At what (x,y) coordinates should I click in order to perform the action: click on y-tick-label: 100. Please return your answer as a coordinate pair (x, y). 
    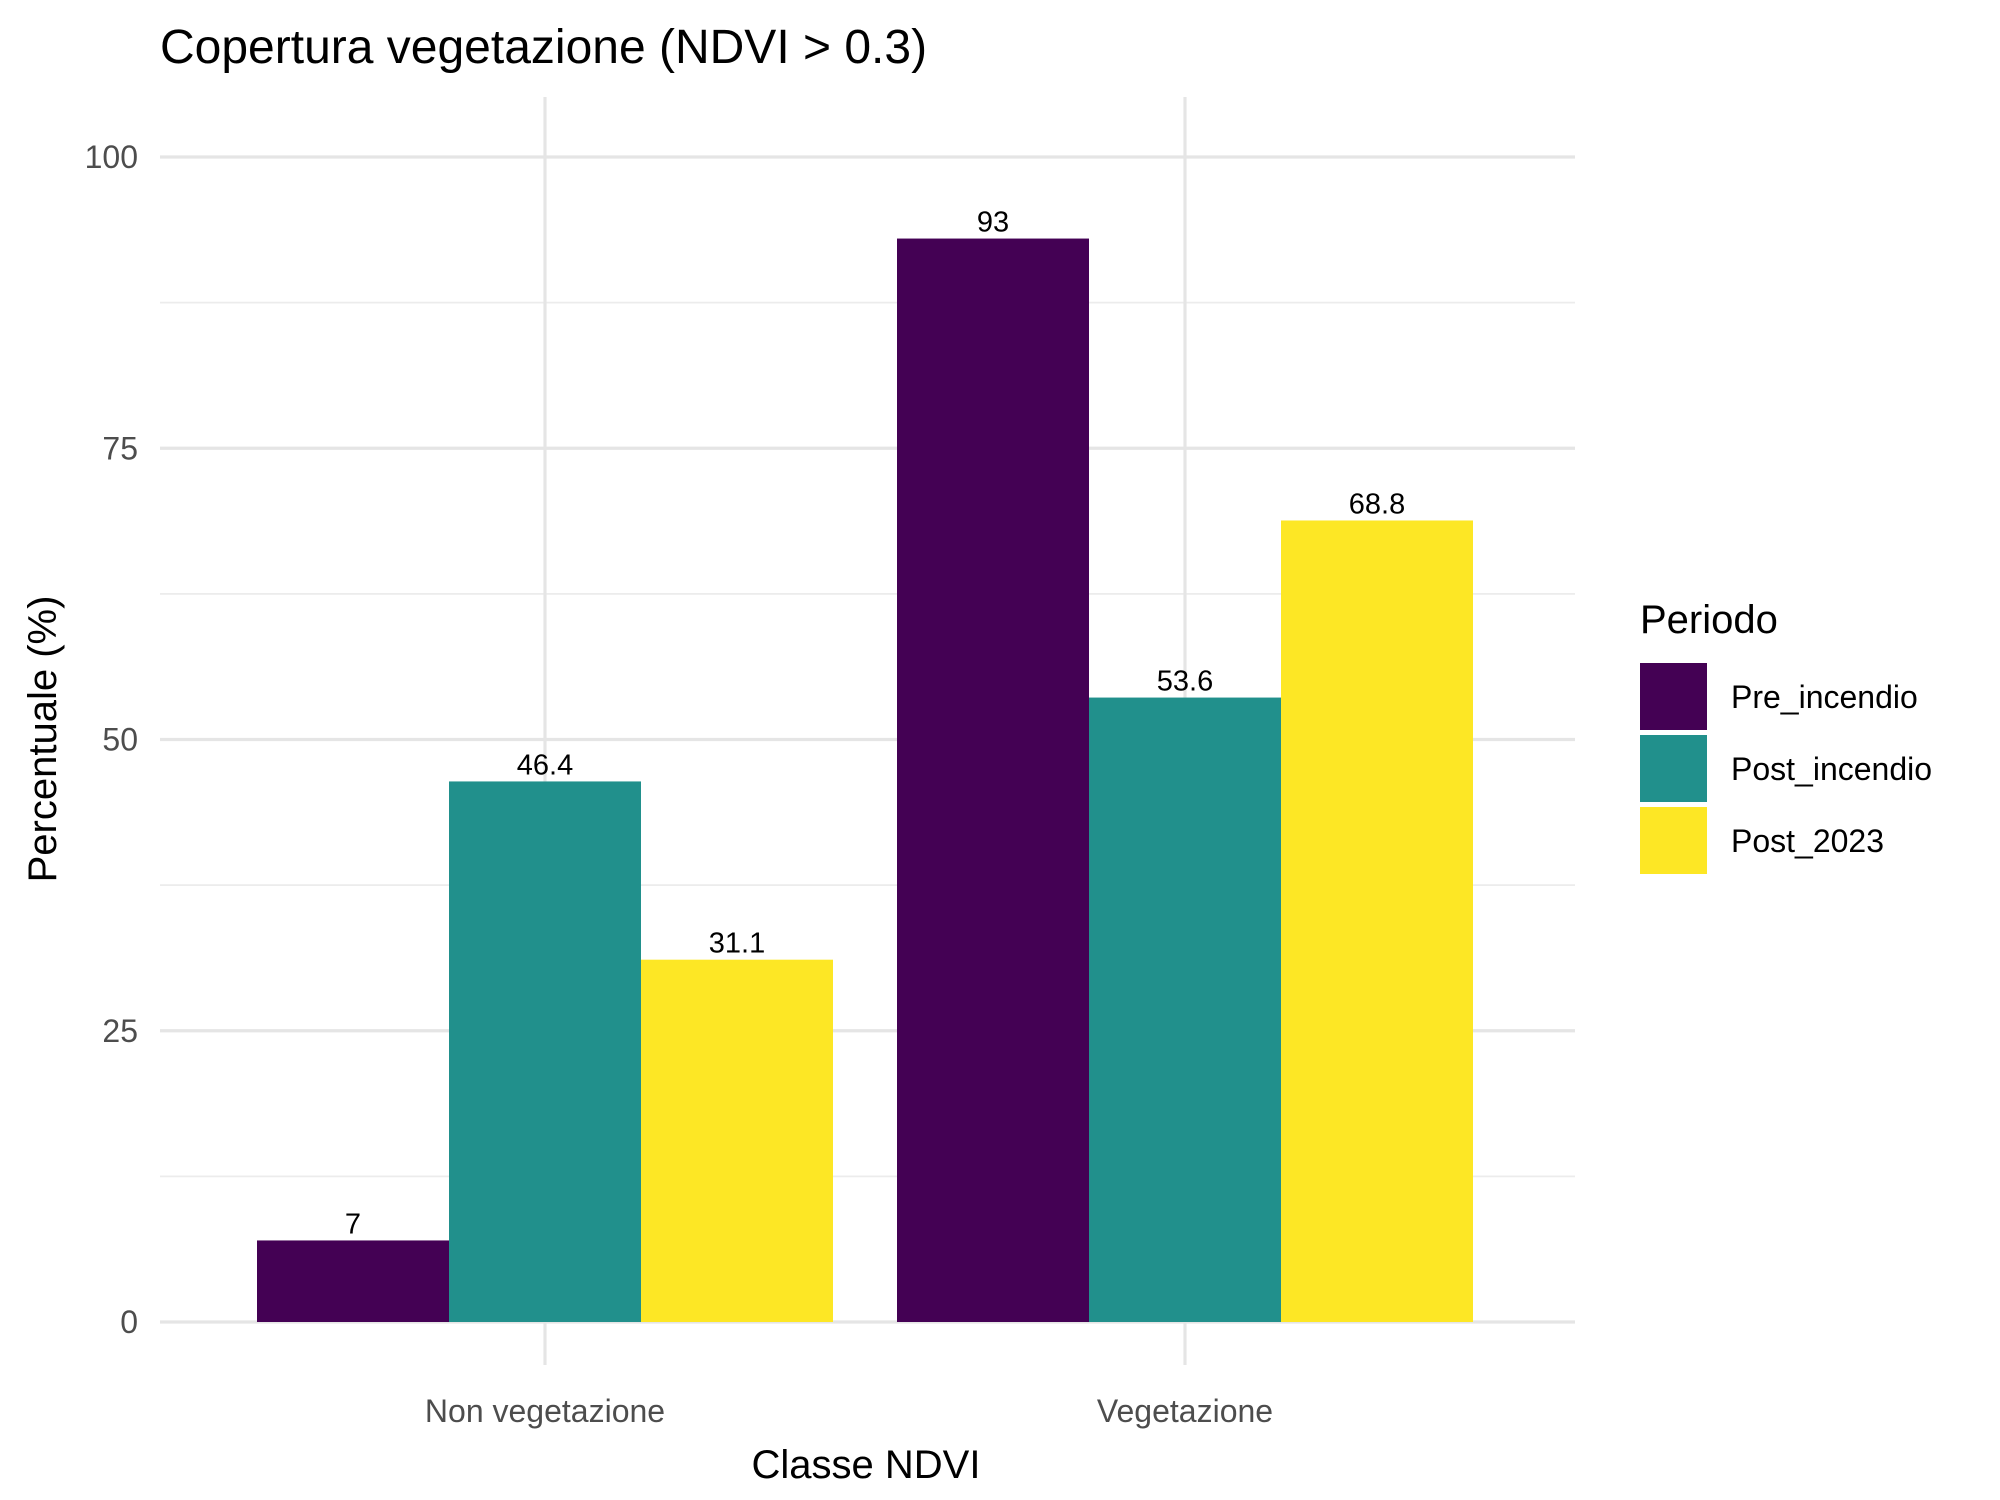
    Looking at the image, I should click on (111, 157).